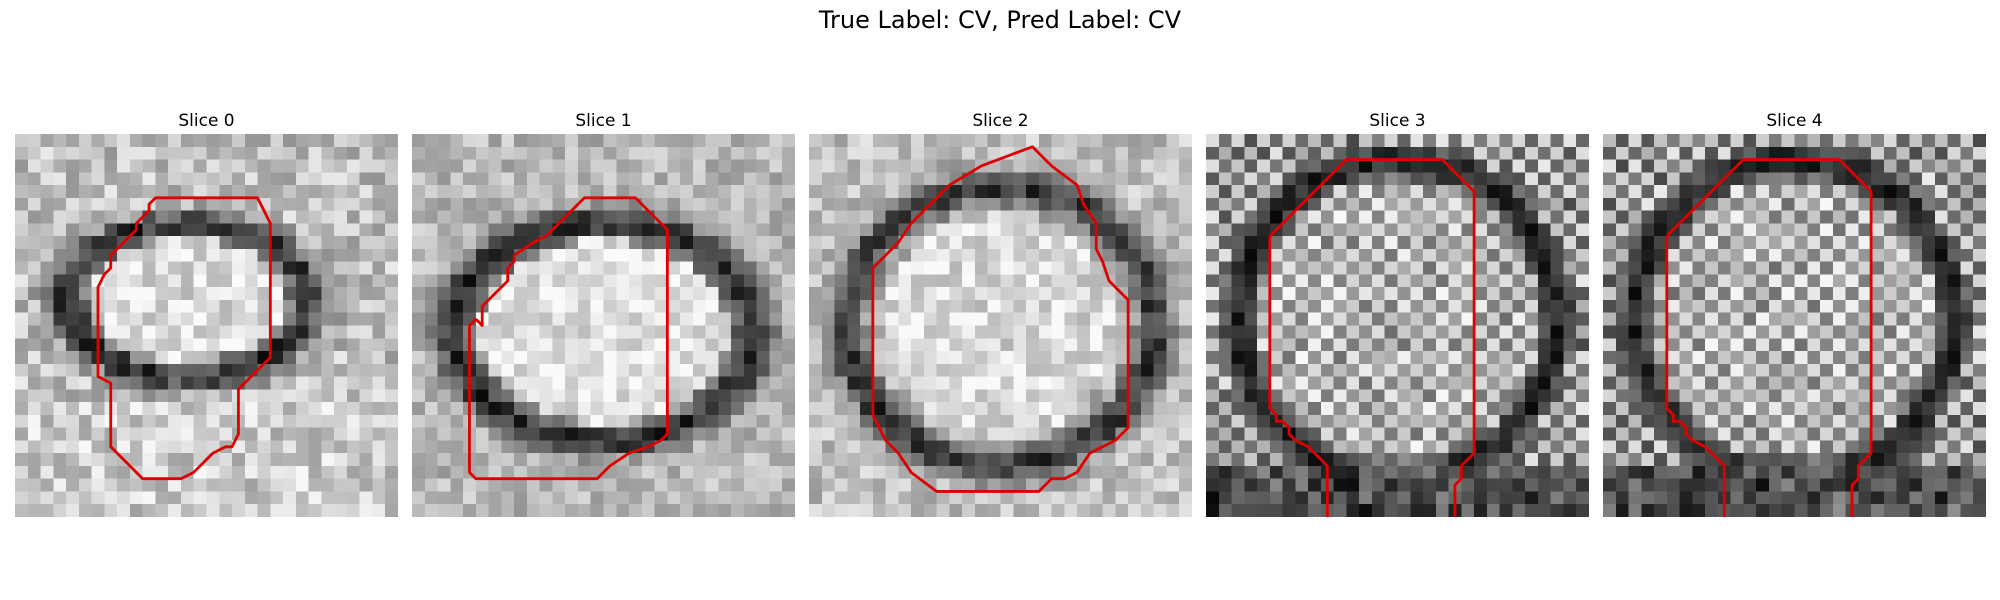 This screenshot has width=2000, height=600. I want to click on segmentation-contour, so click(184, 338).